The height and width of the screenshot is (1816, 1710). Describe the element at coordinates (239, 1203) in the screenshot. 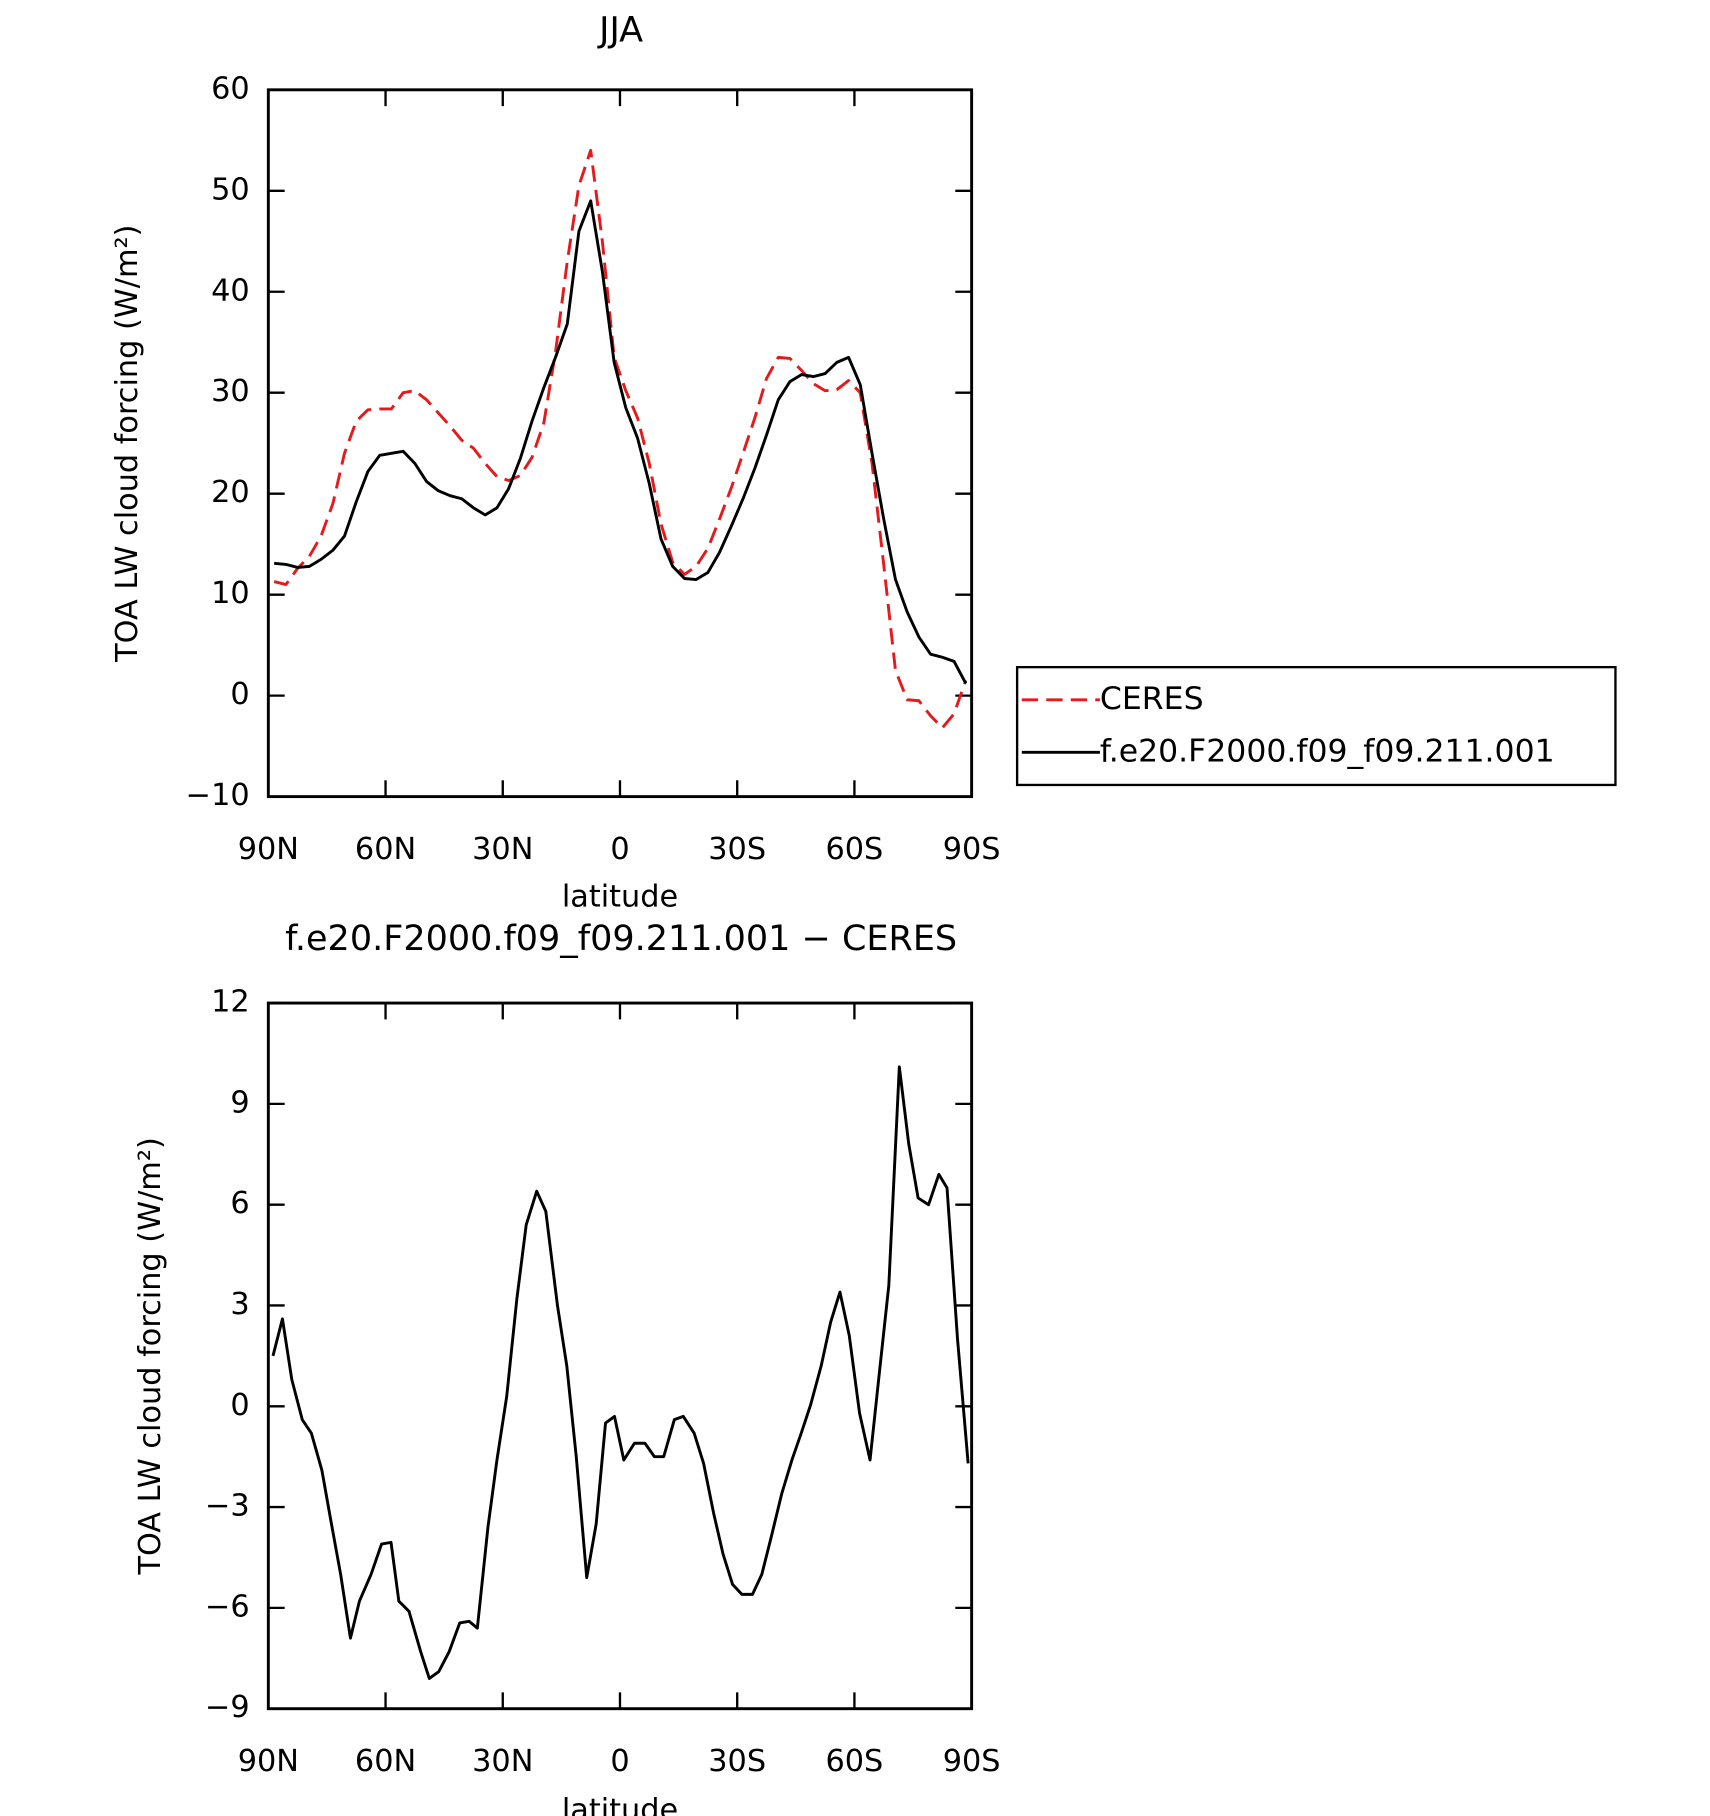

I see `y-tick-label: 6` at that location.